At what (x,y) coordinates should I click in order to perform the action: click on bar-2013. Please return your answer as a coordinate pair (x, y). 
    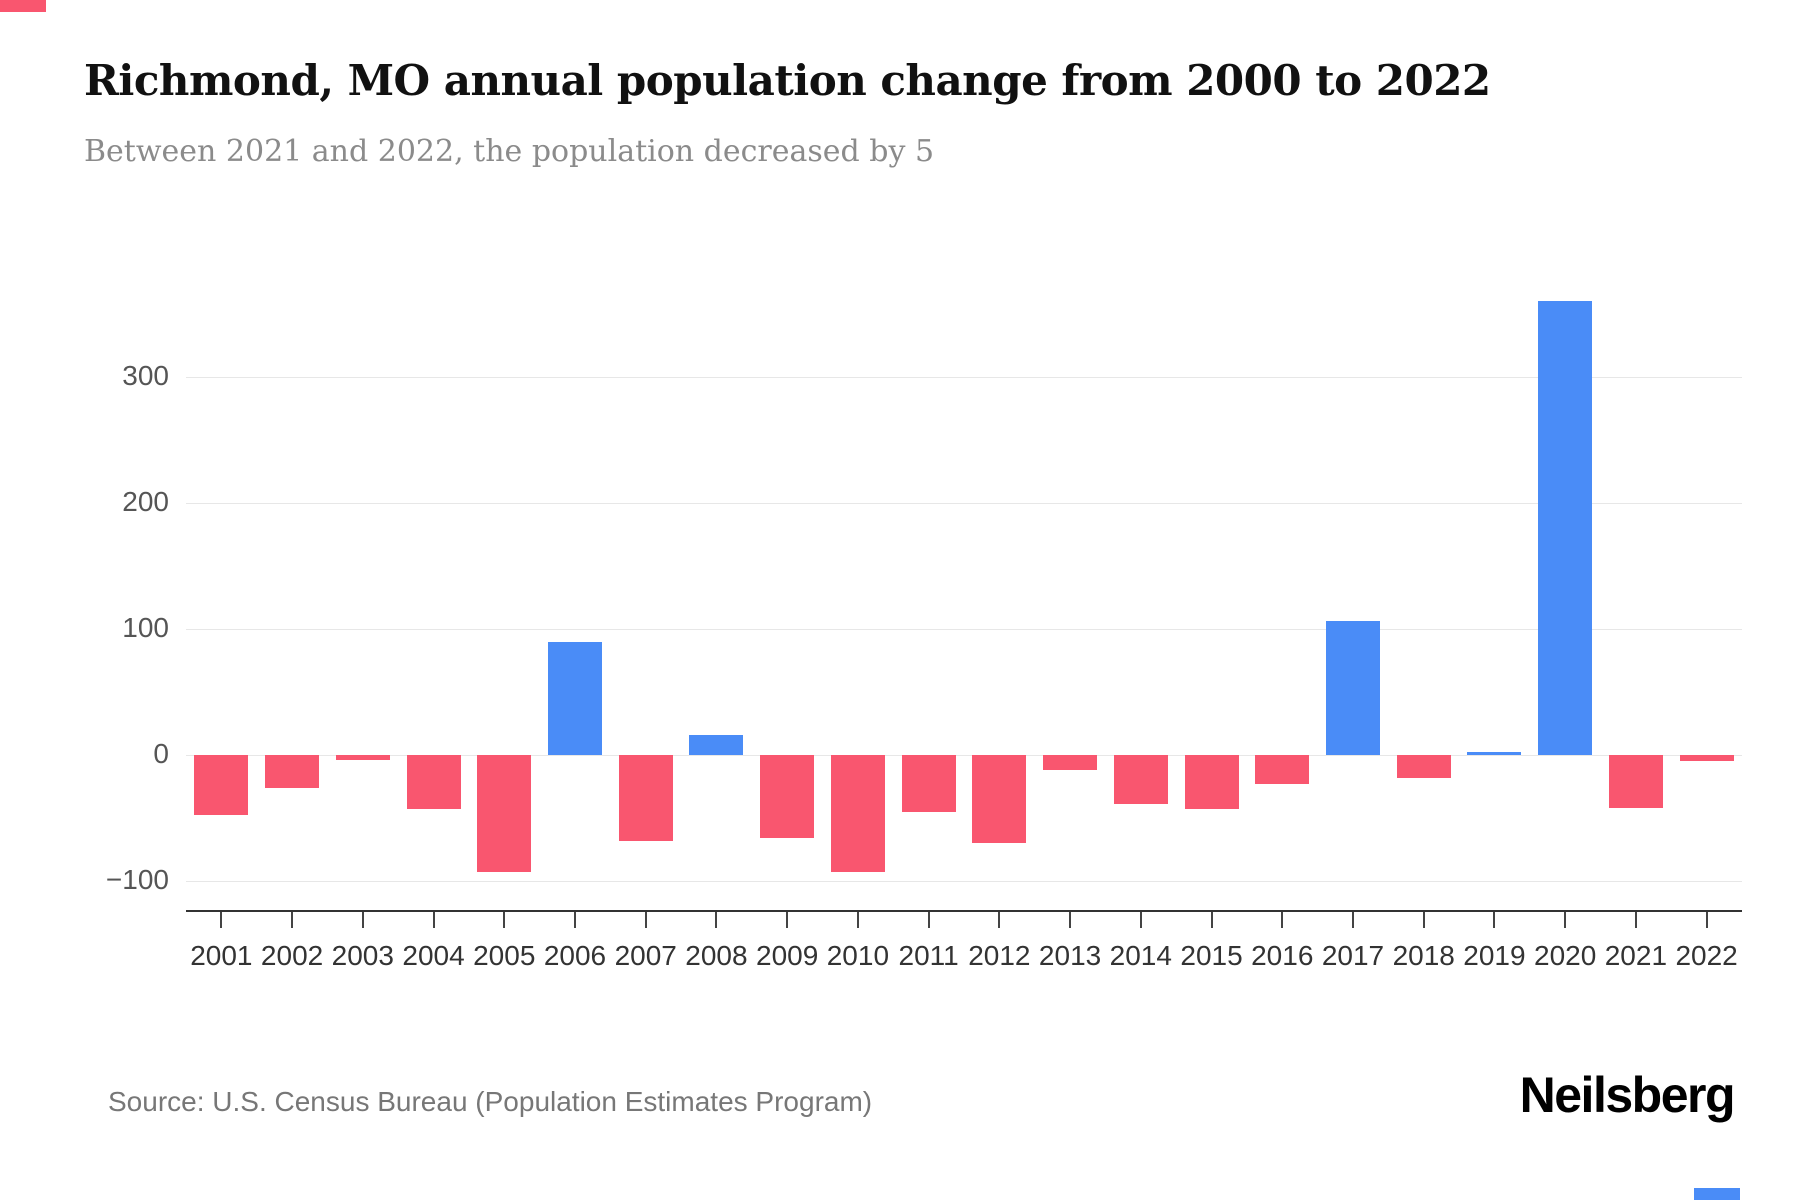
    Looking at the image, I should click on (1070, 762).